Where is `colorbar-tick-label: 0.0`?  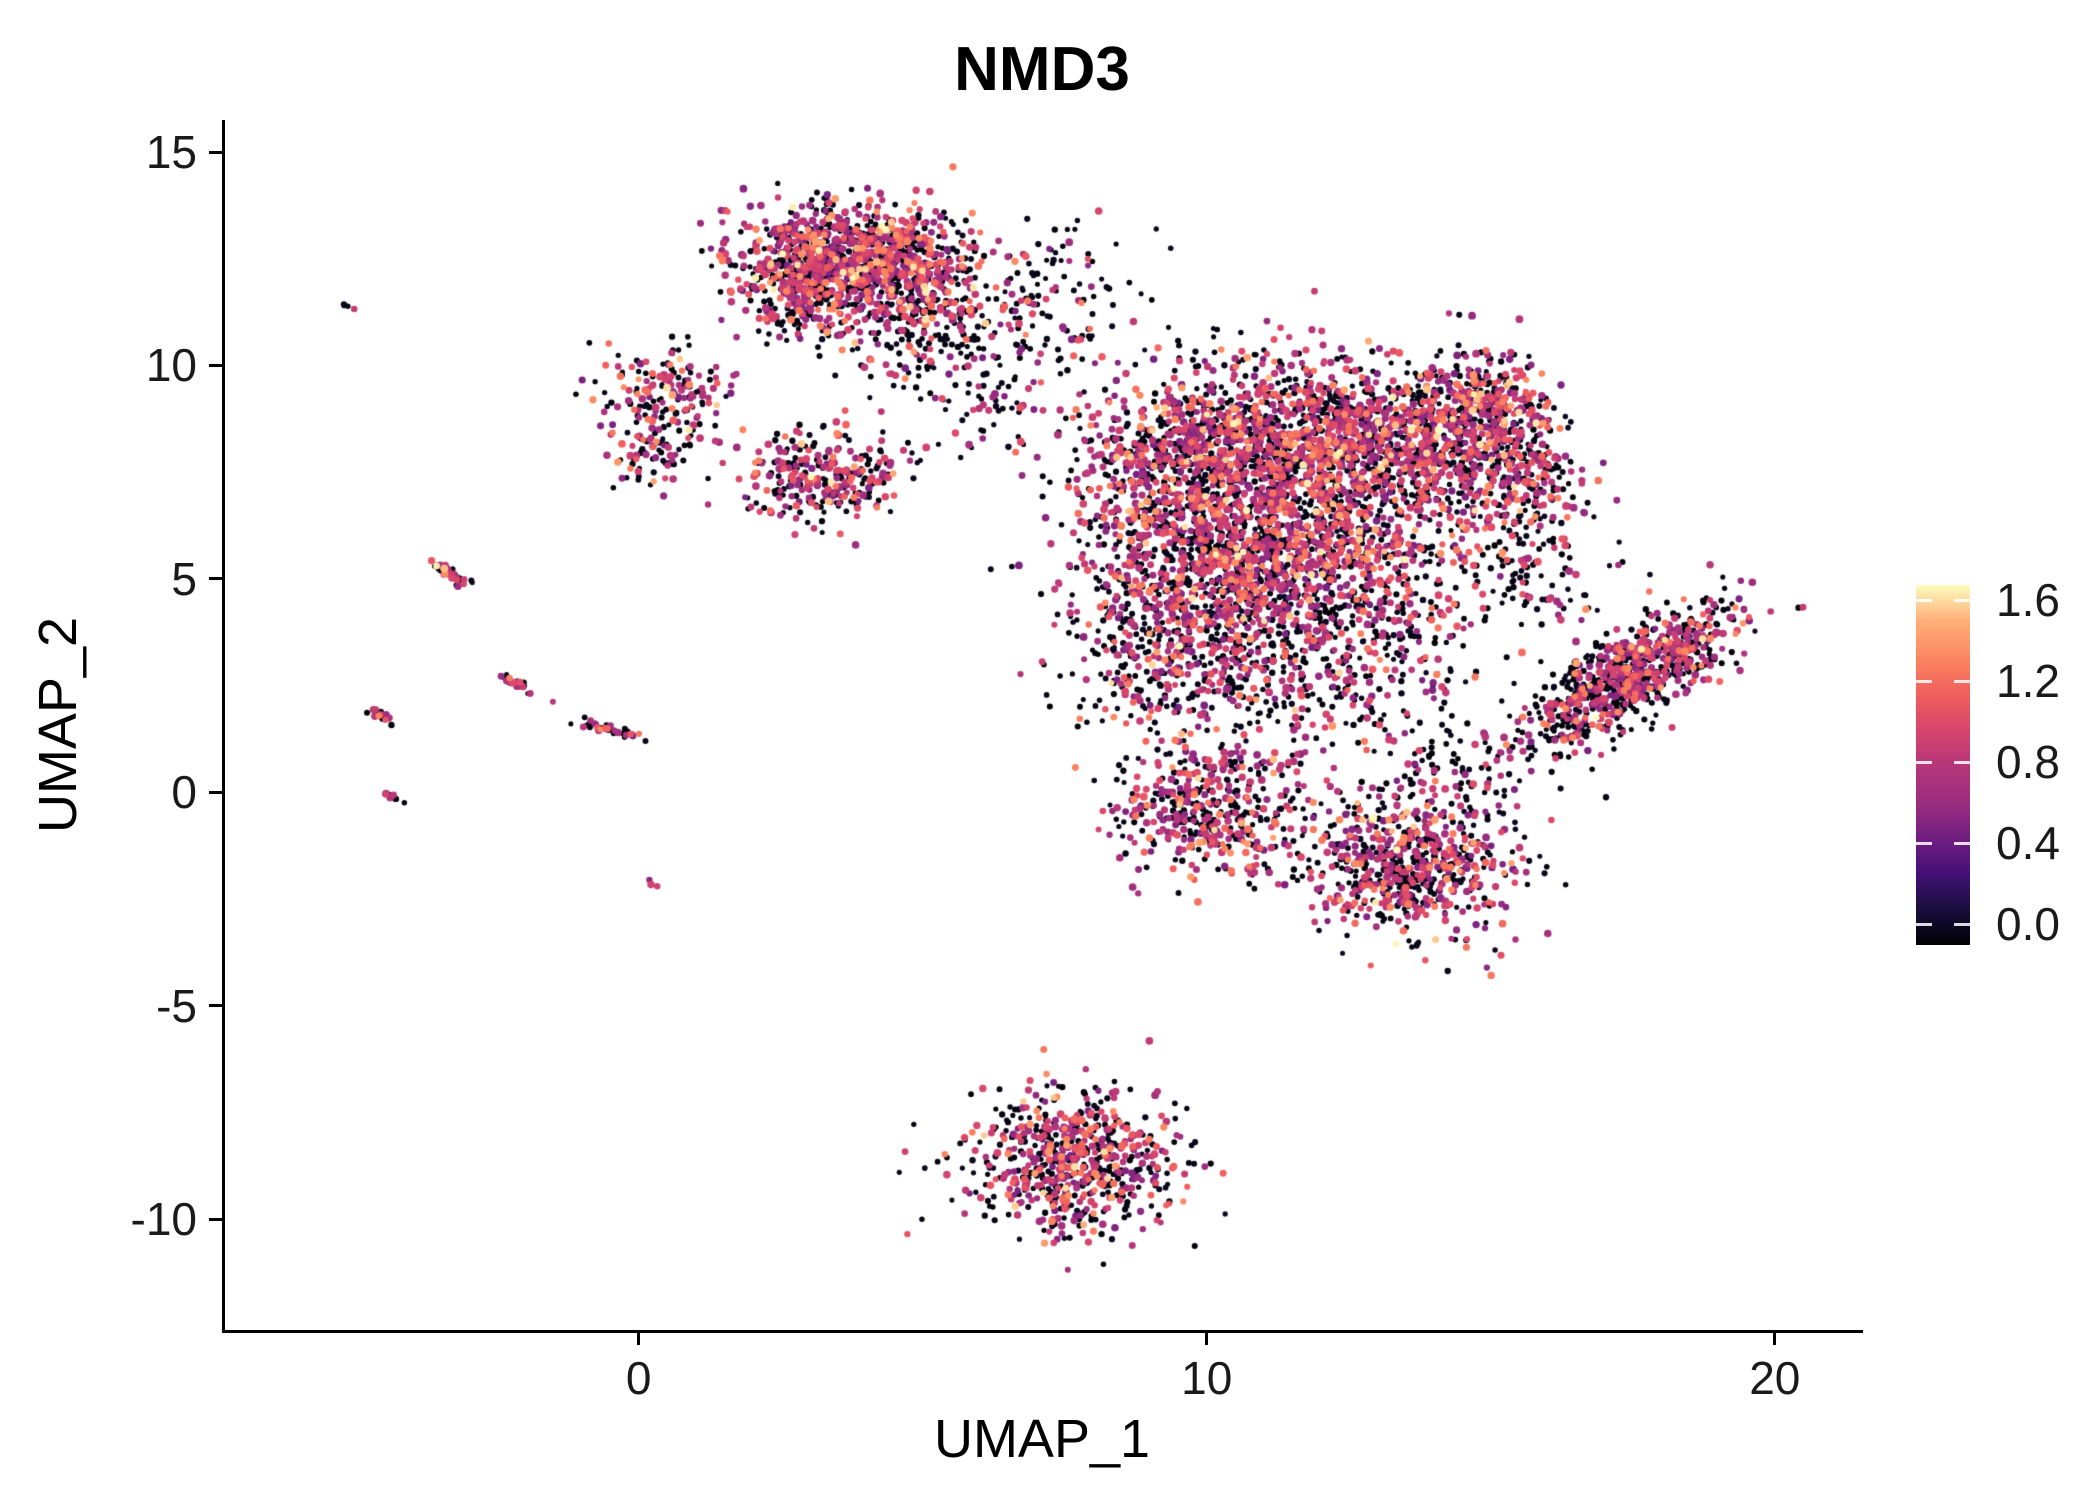 colorbar-tick-label: 0.0 is located at coordinates (2028, 924).